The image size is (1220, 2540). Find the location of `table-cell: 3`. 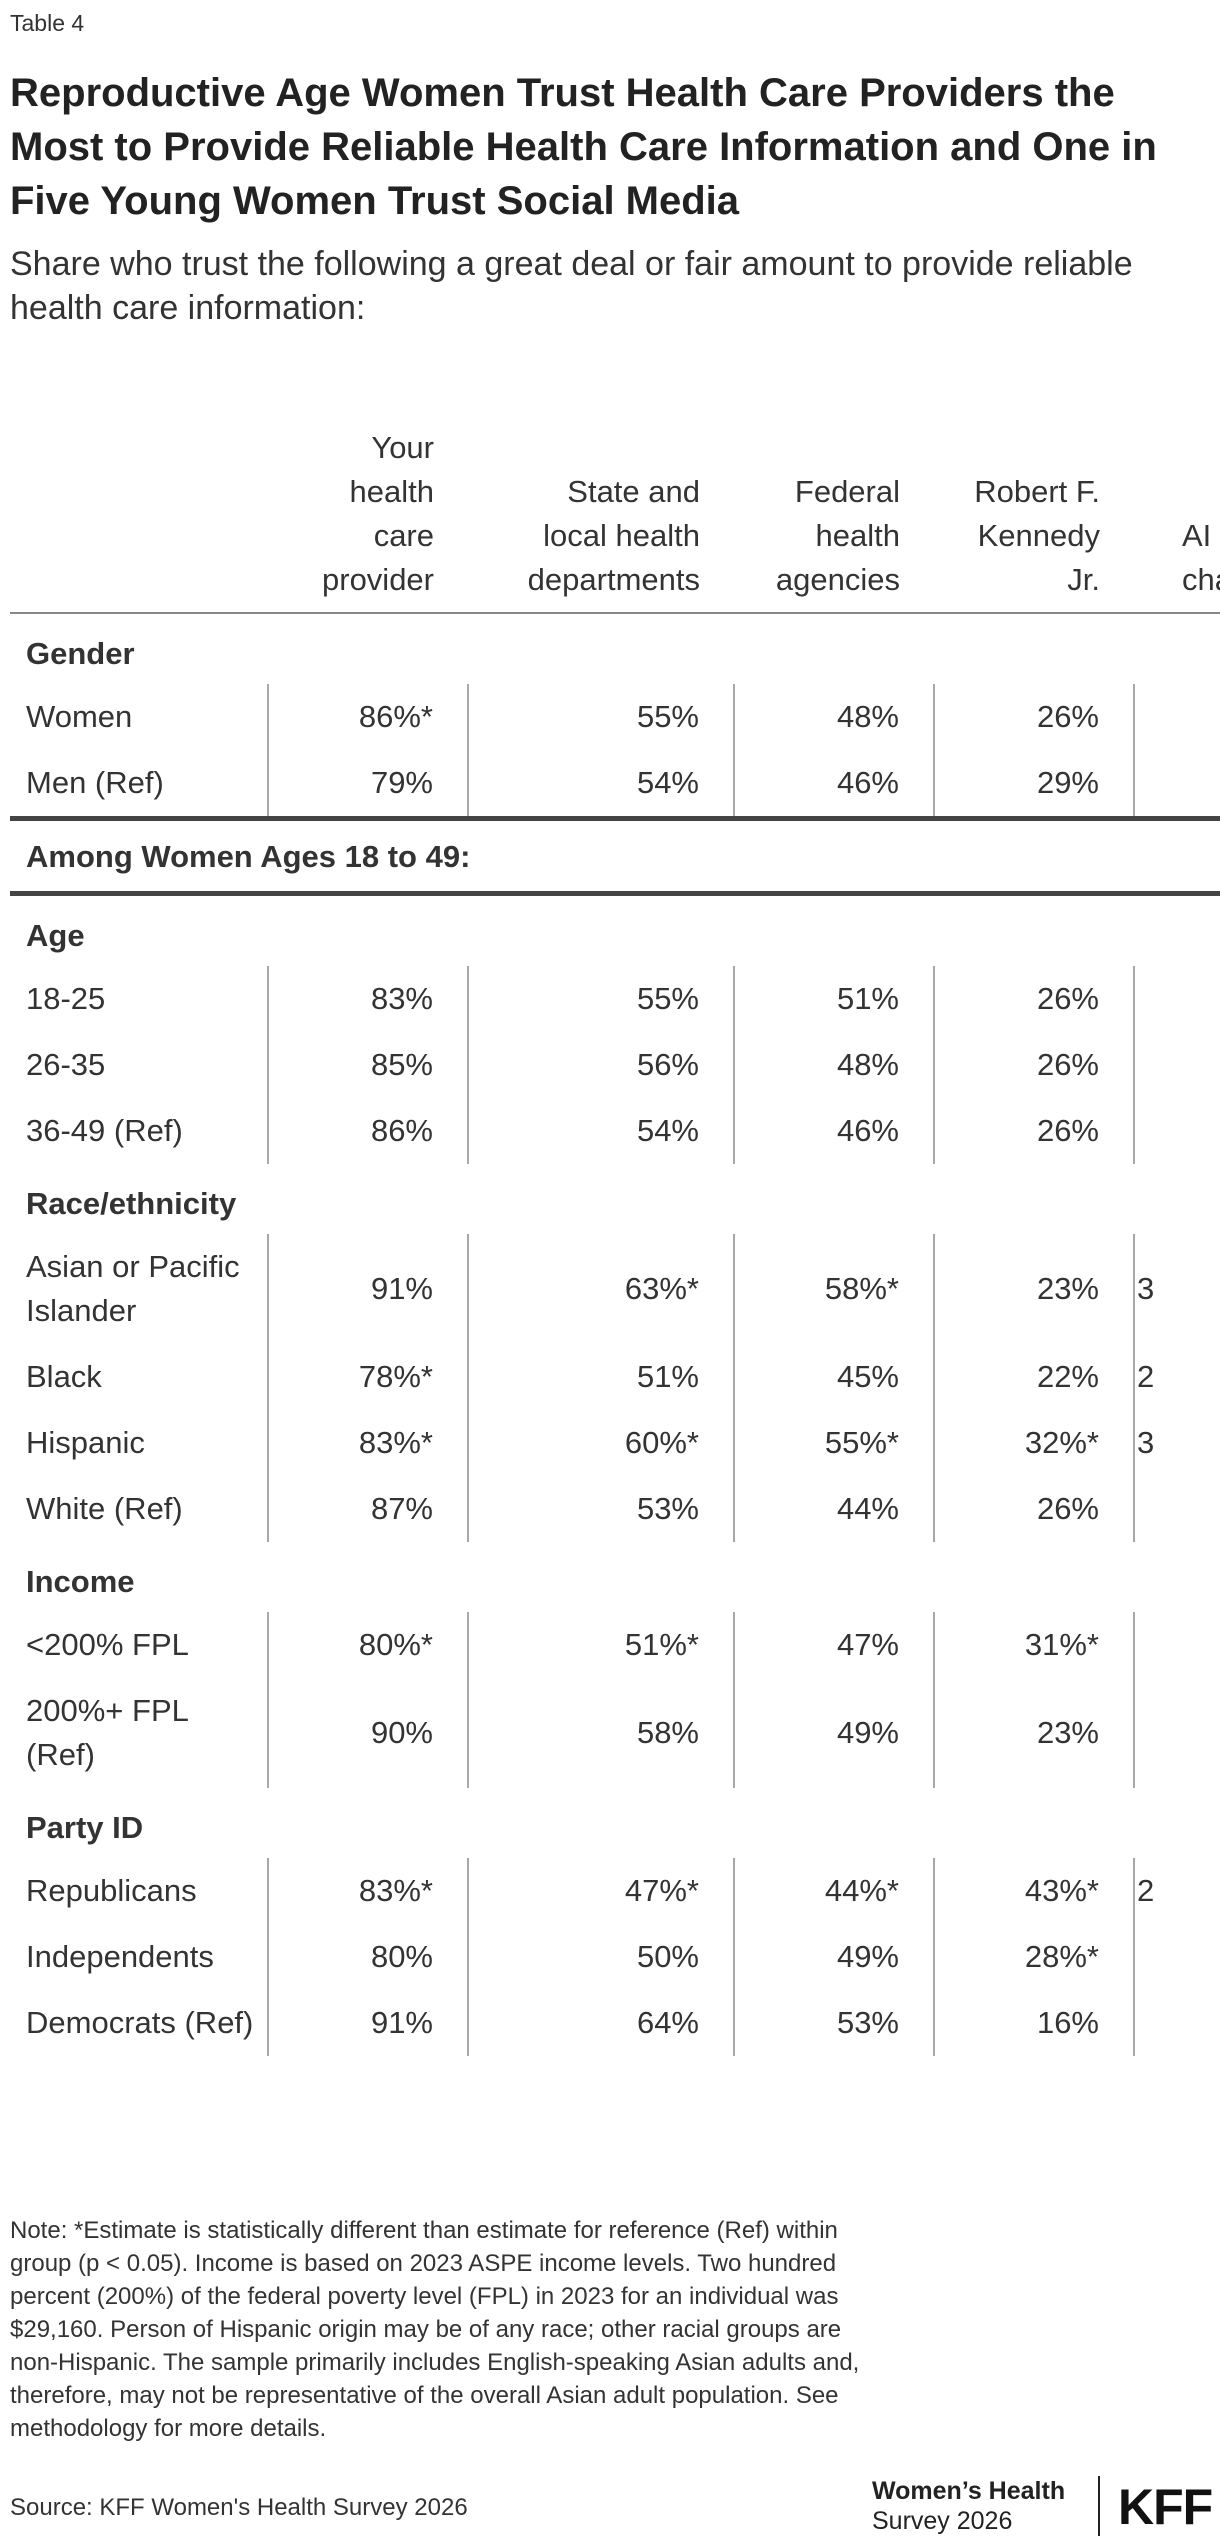

table-cell: 3 is located at coordinates (1176, 1443).